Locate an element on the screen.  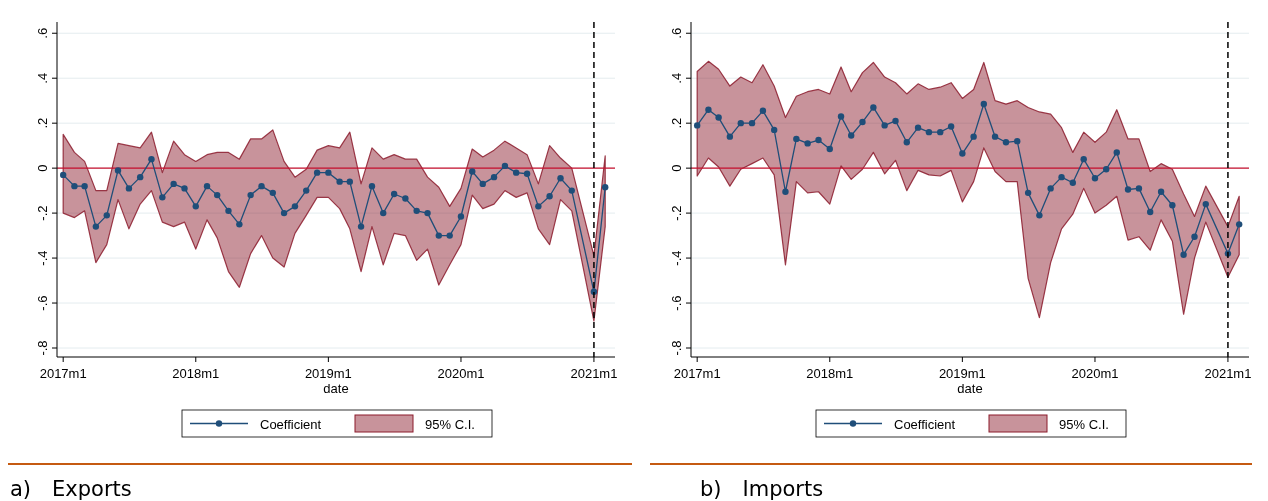
text: 95% C.I. is located at coordinates (450, 424).